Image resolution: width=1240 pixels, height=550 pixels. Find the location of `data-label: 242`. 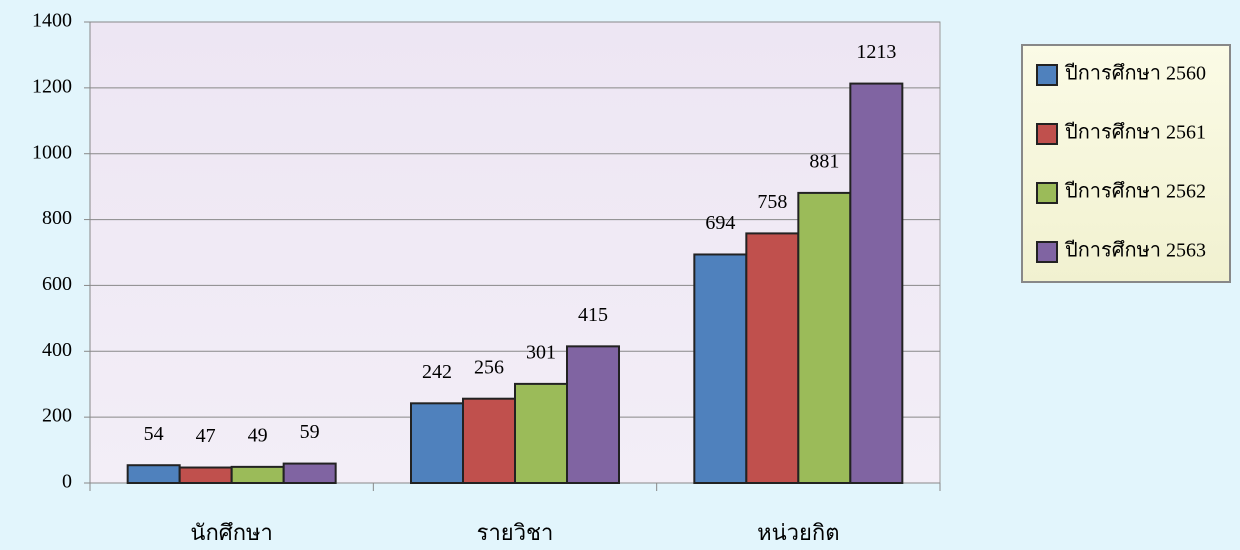

data-label: 242 is located at coordinates (437, 372).